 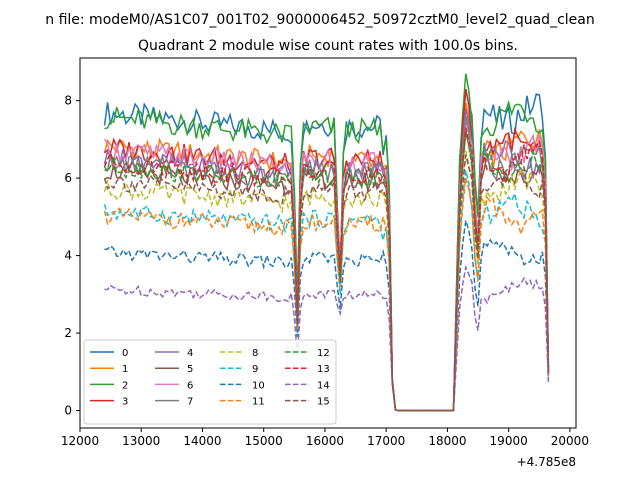 What do you see at coordinates (447, 441) in the screenshot?
I see `x-tick-label: 18000` at bounding box center [447, 441].